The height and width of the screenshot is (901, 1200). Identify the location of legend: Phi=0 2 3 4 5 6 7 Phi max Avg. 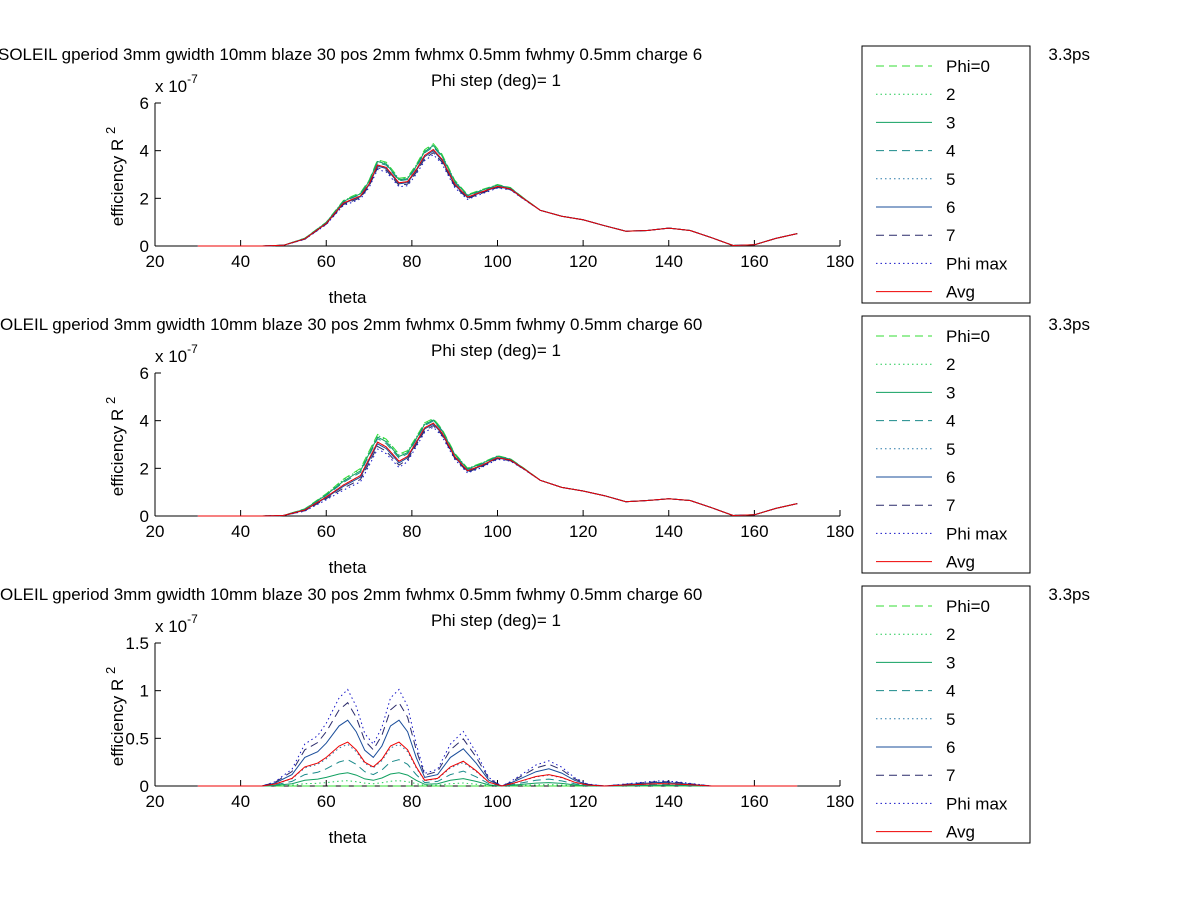
(946, 714).